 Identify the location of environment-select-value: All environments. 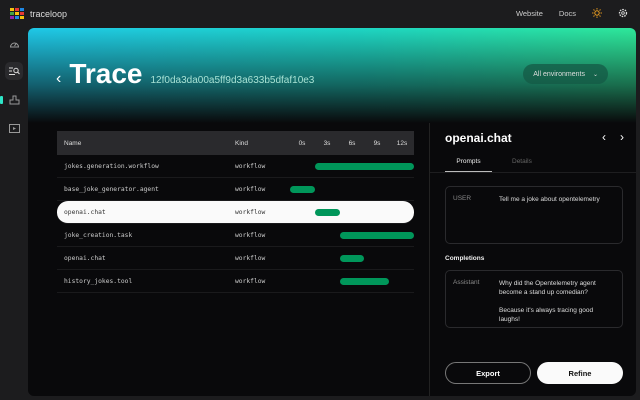
(559, 74).